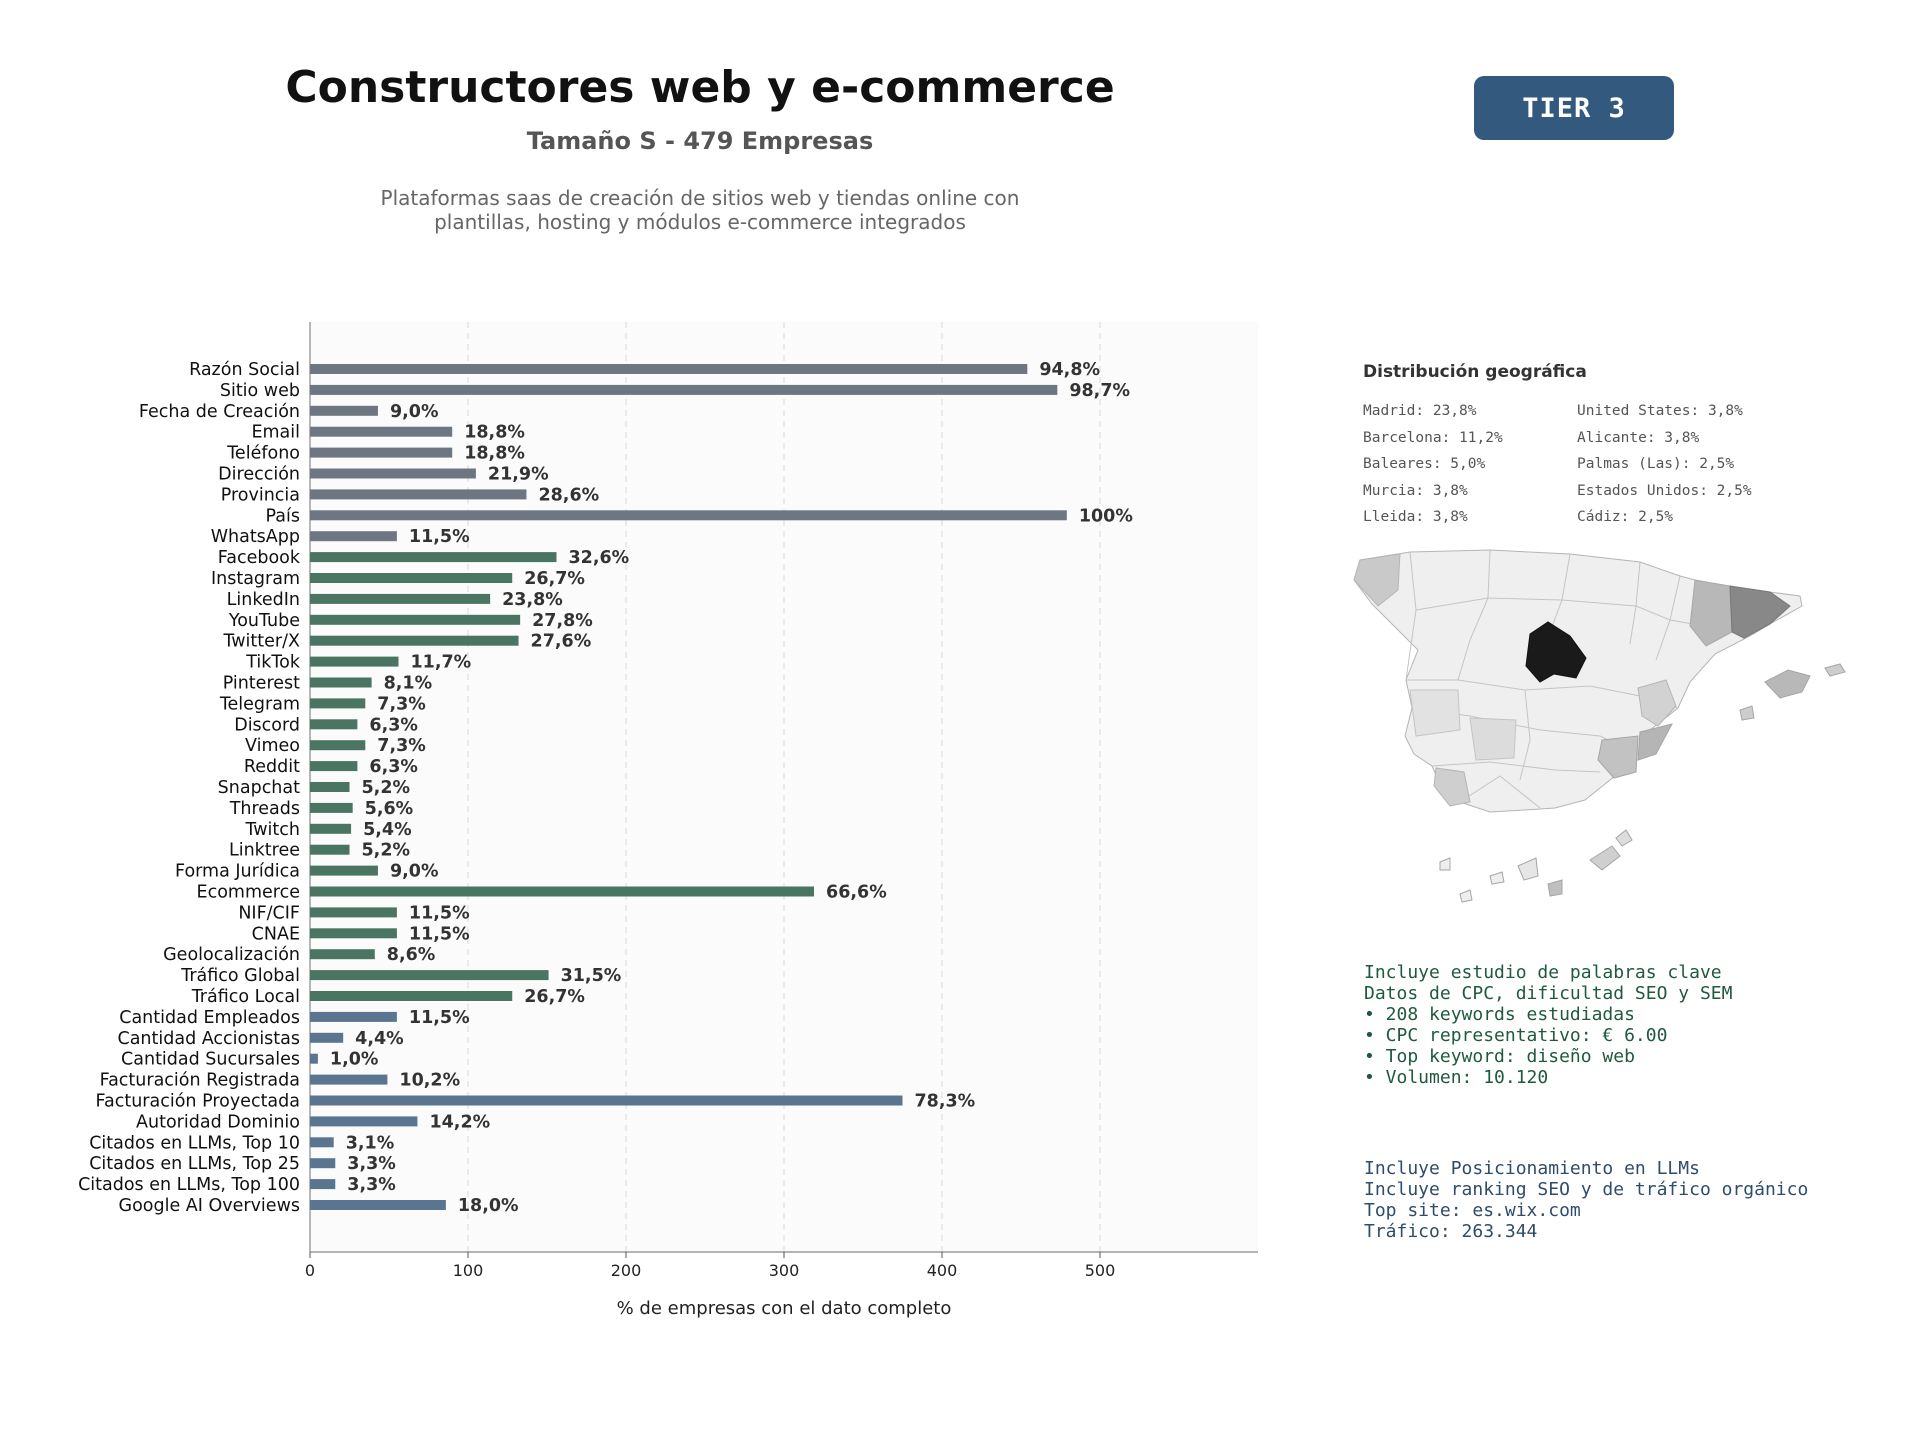 Image resolution: width=1920 pixels, height=1440 pixels. Describe the element at coordinates (1835, 670) in the screenshot. I see `map-island-menorca` at that location.